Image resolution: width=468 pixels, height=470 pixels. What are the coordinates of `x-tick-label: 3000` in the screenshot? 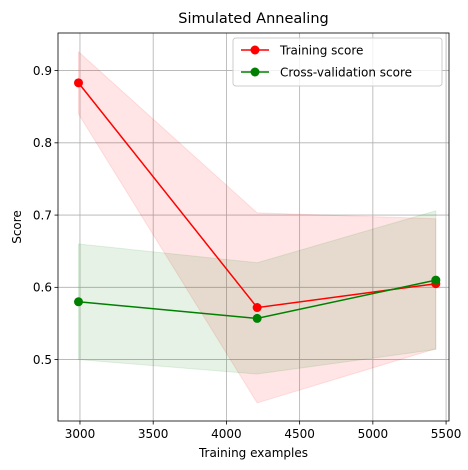 It's located at (80, 434).